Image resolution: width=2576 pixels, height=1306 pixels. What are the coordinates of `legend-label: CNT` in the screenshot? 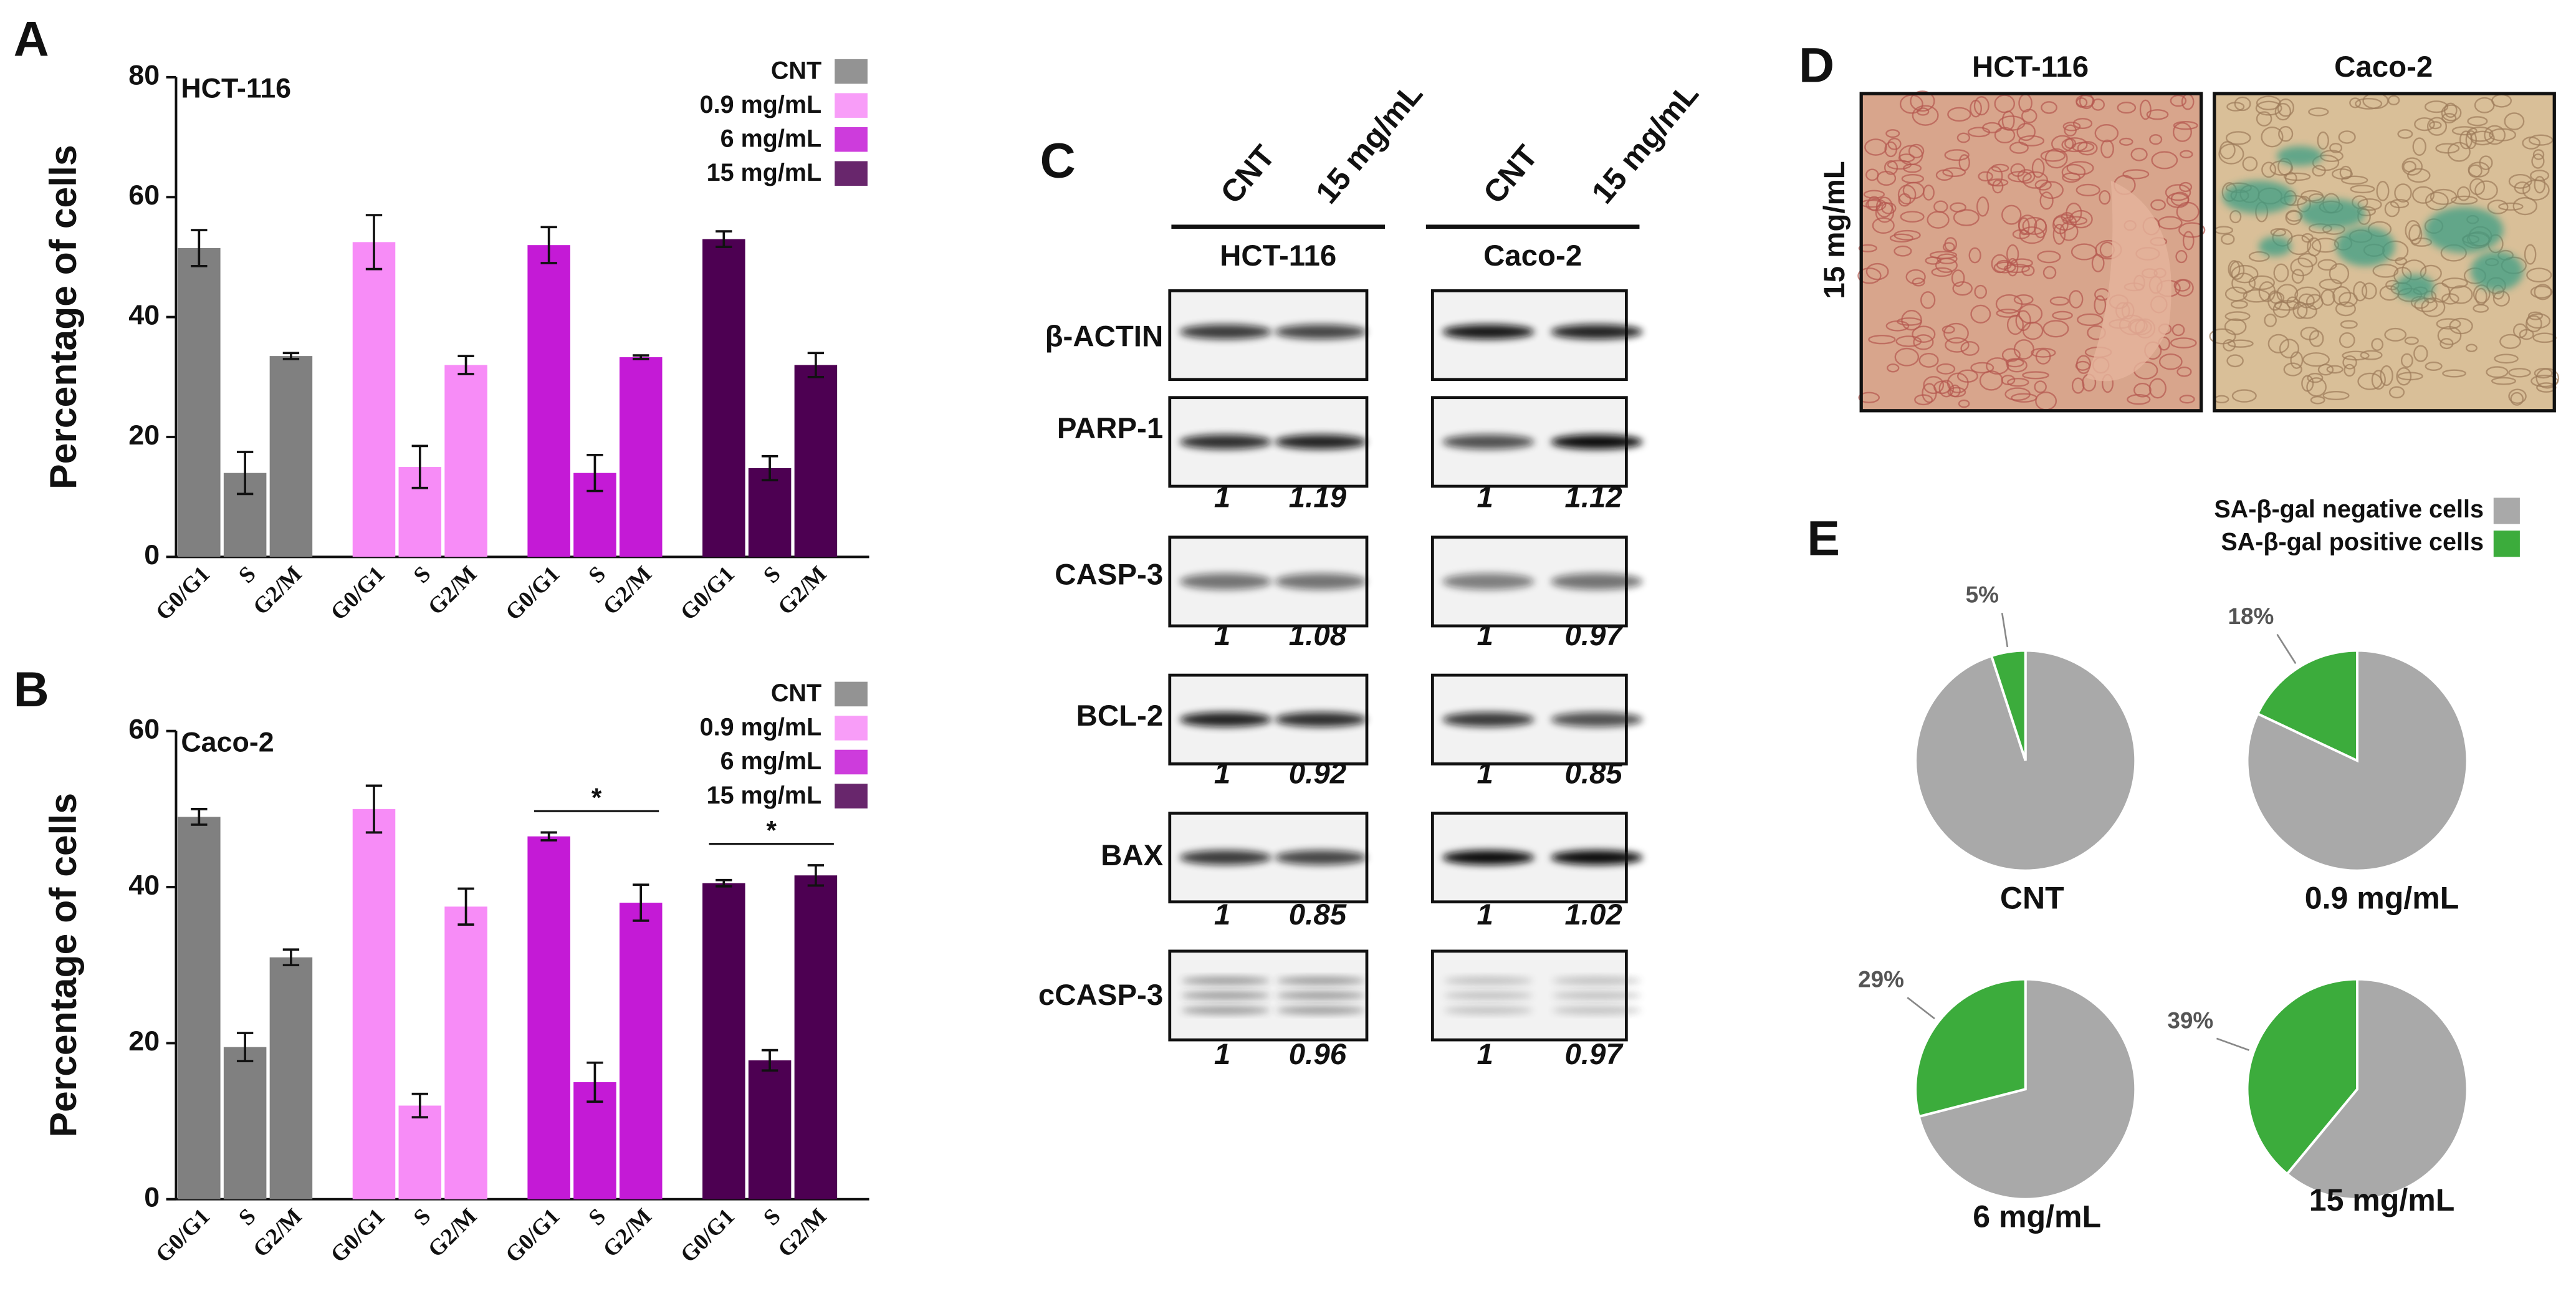 It's located at (796, 71).